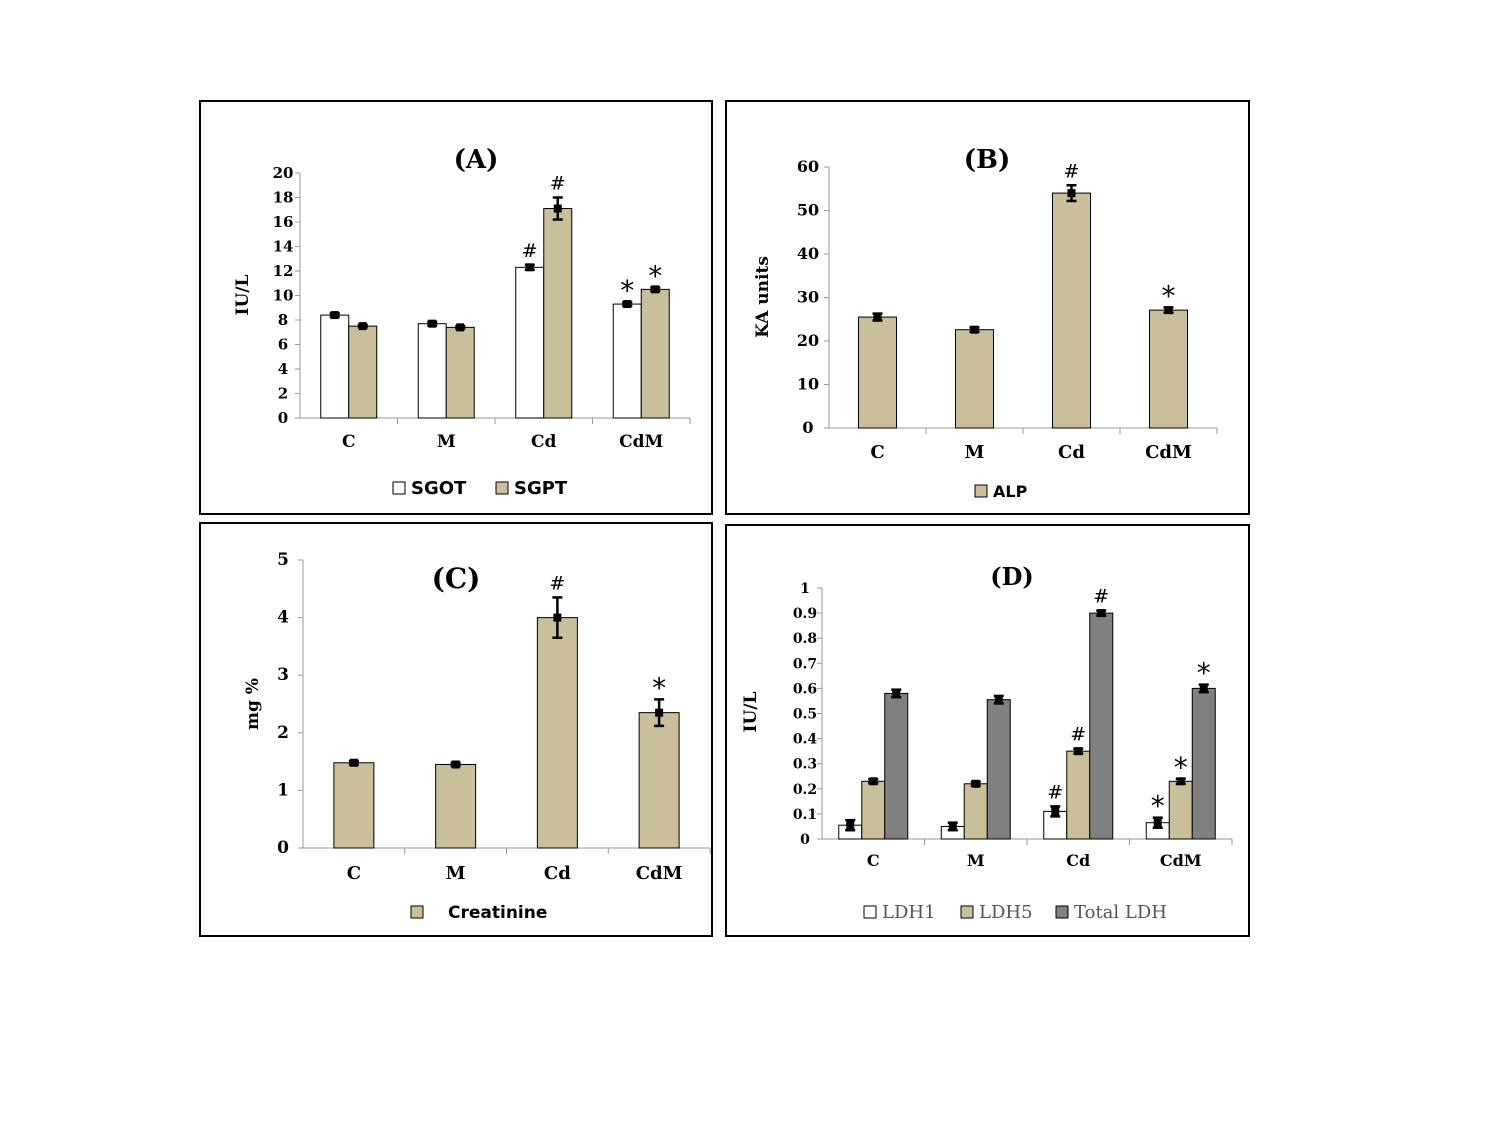 The height and width of the screenshot is (1125, 1500). Describe the element at coordinates (805, 840) in the screenshot. I see `y-tick-label: 0` at that location.